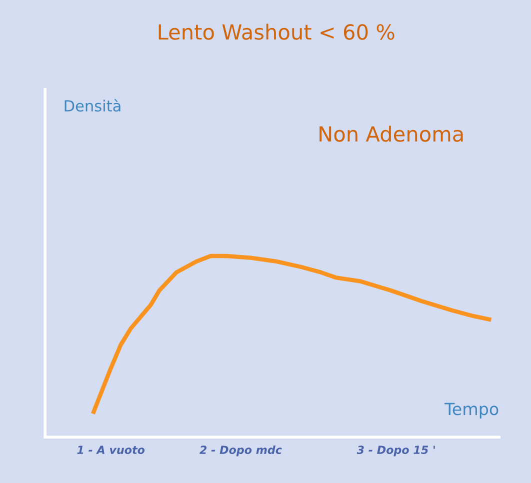 The width and height of the screenshot is (531, 483). I want to click on chart-title: Lento Washout < 60 %, so click(276, 32).